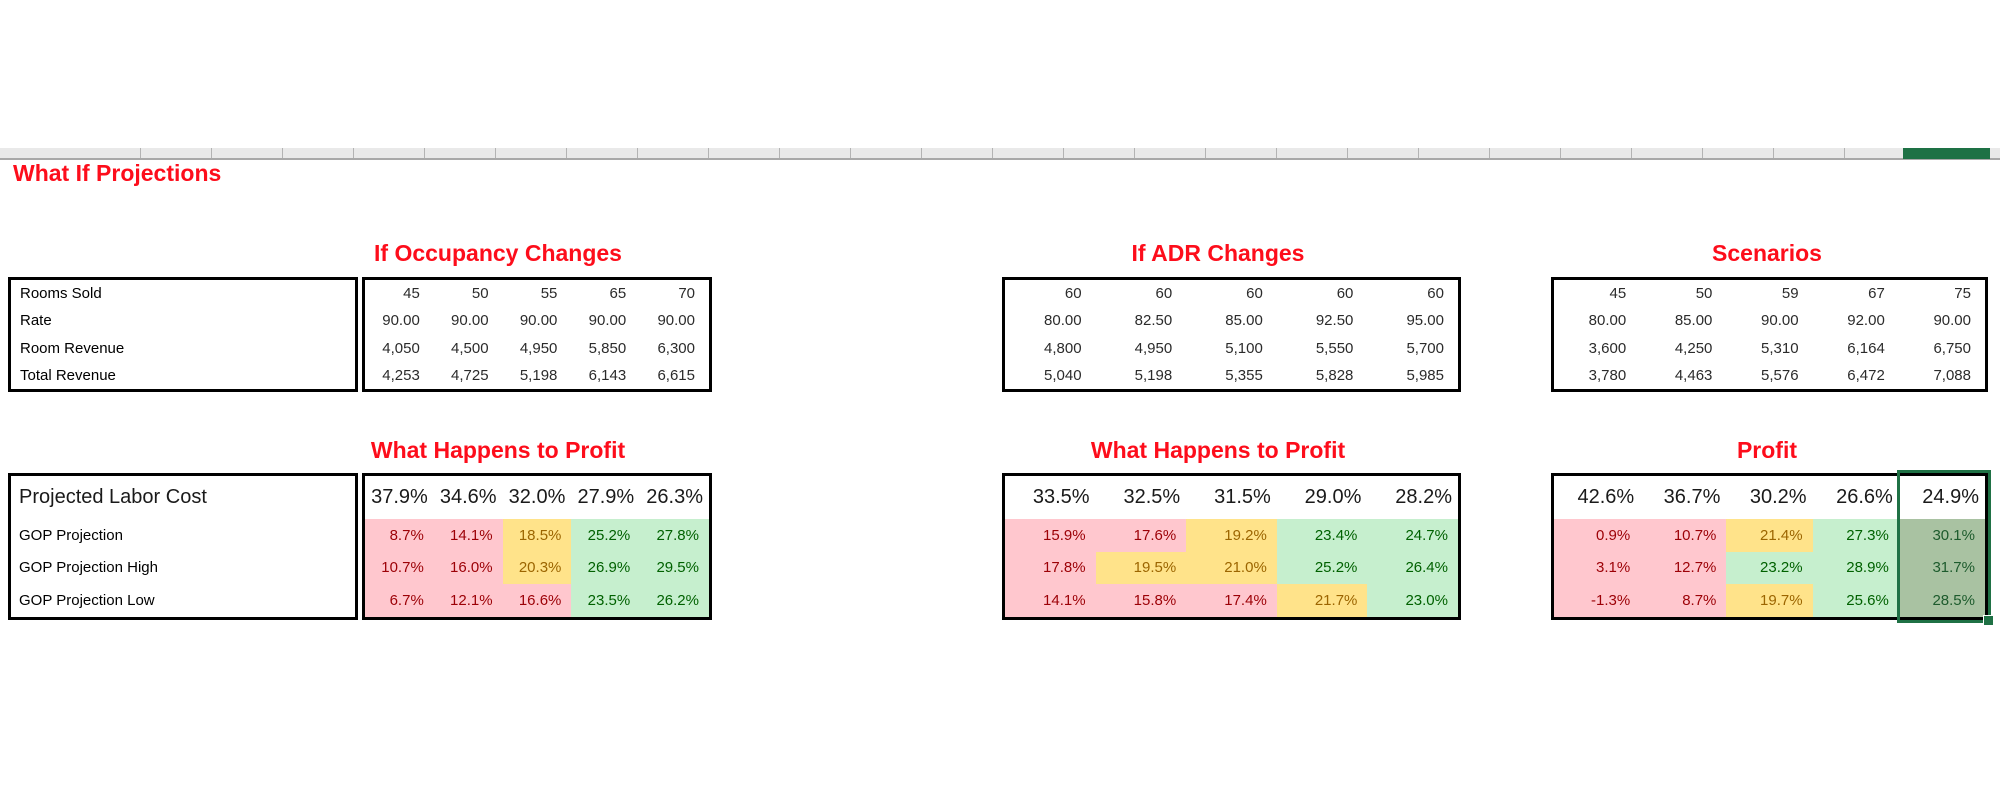 This screenshot has width=2000, height=790. I want to click on cell: 4,463, so click(1693, 375).